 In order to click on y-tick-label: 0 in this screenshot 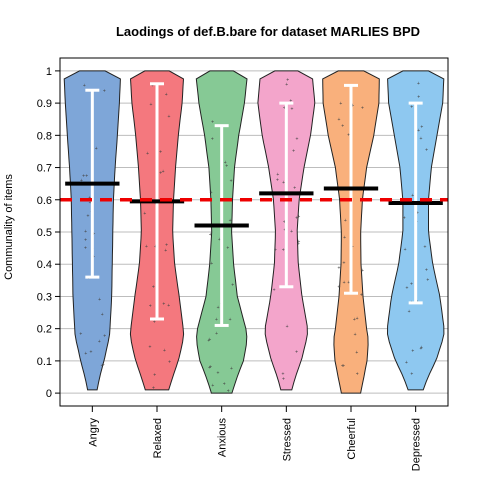, I will do `click(49, 394)`.